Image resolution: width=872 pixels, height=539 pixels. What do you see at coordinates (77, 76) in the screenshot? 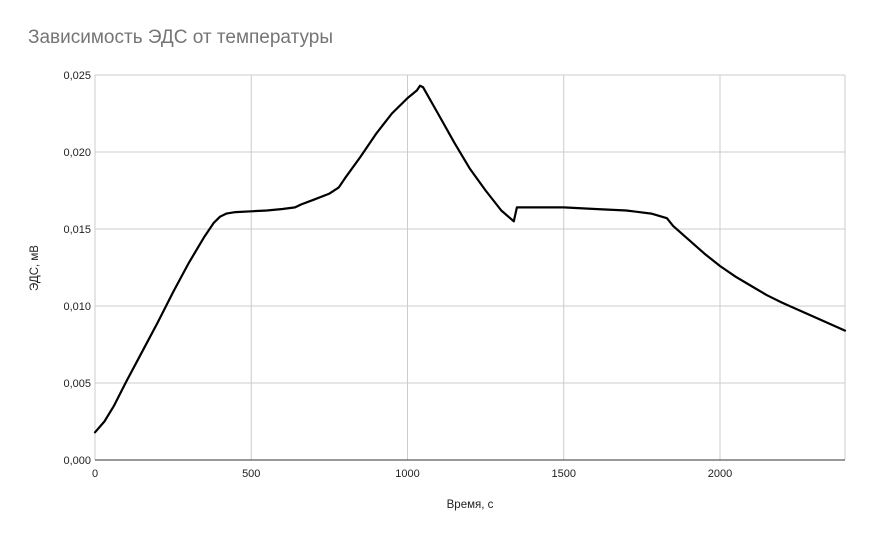
I see `y-tick-label: 0,025` at bounding box center [77, 76].